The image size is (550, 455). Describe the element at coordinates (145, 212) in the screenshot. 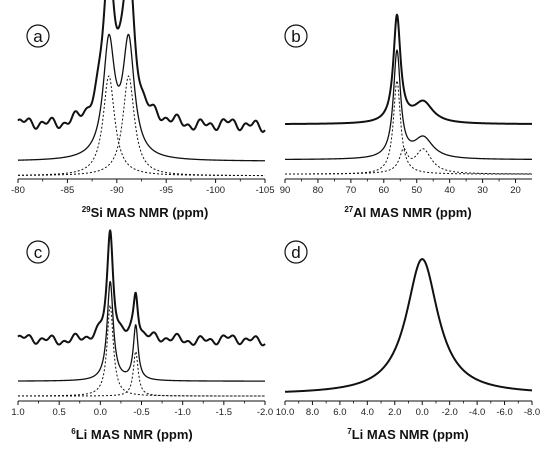

I see `x-axis-title: 29Si MAS NMR (ppm)` at that location.